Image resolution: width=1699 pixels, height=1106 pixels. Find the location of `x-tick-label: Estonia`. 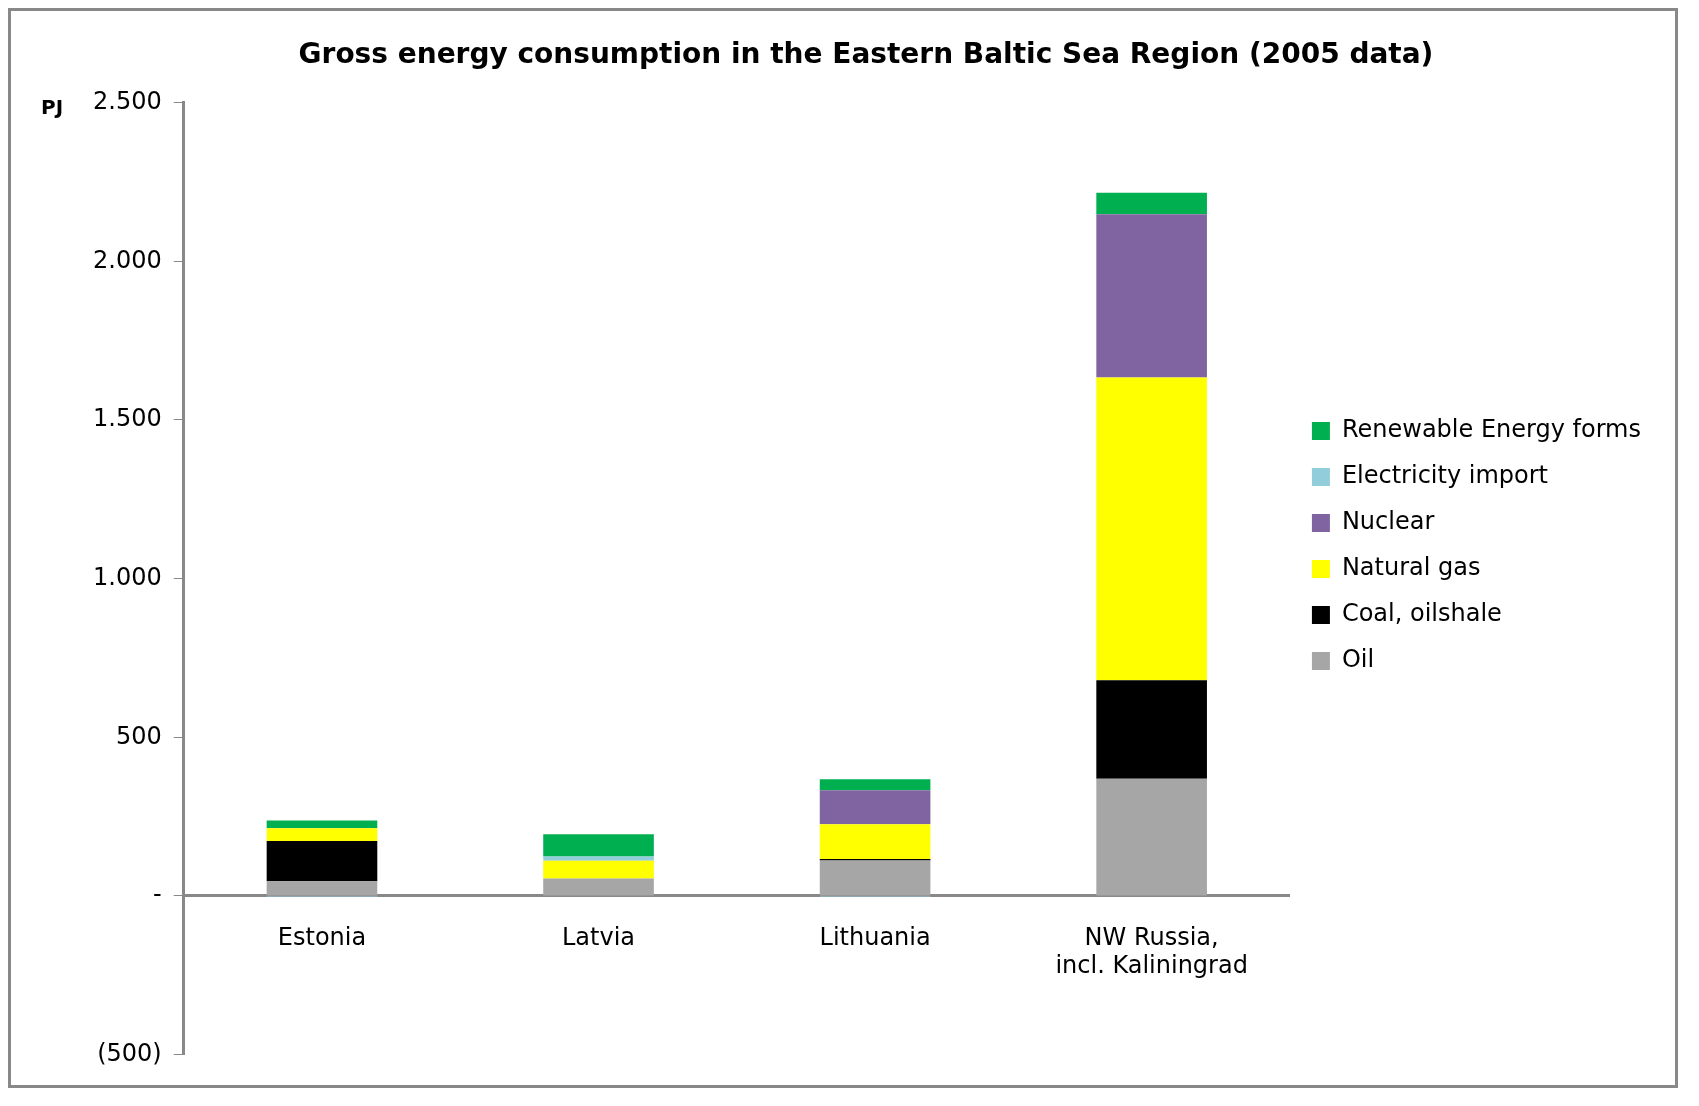

x-tick-label: Estonia is located at coordinates (322, 936).